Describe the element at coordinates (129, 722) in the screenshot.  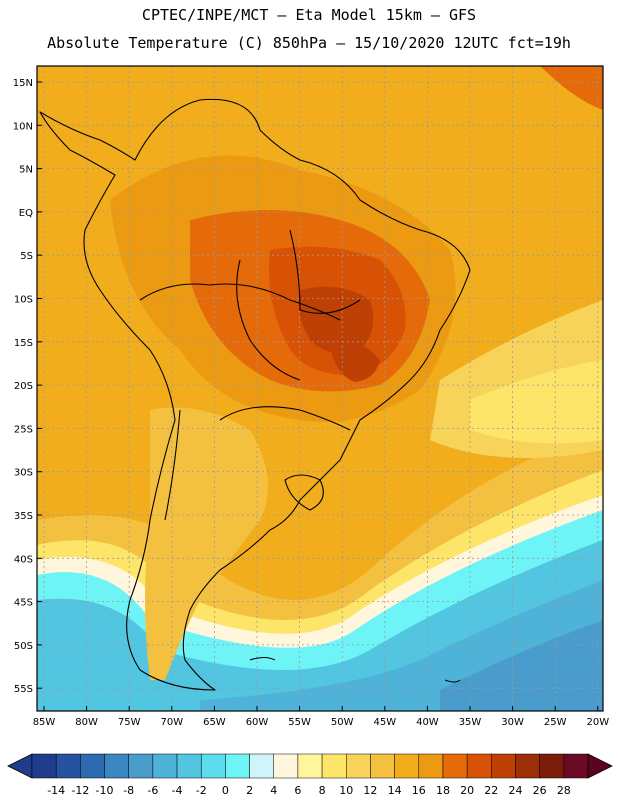
I see `lon-label: 75W` at that location.